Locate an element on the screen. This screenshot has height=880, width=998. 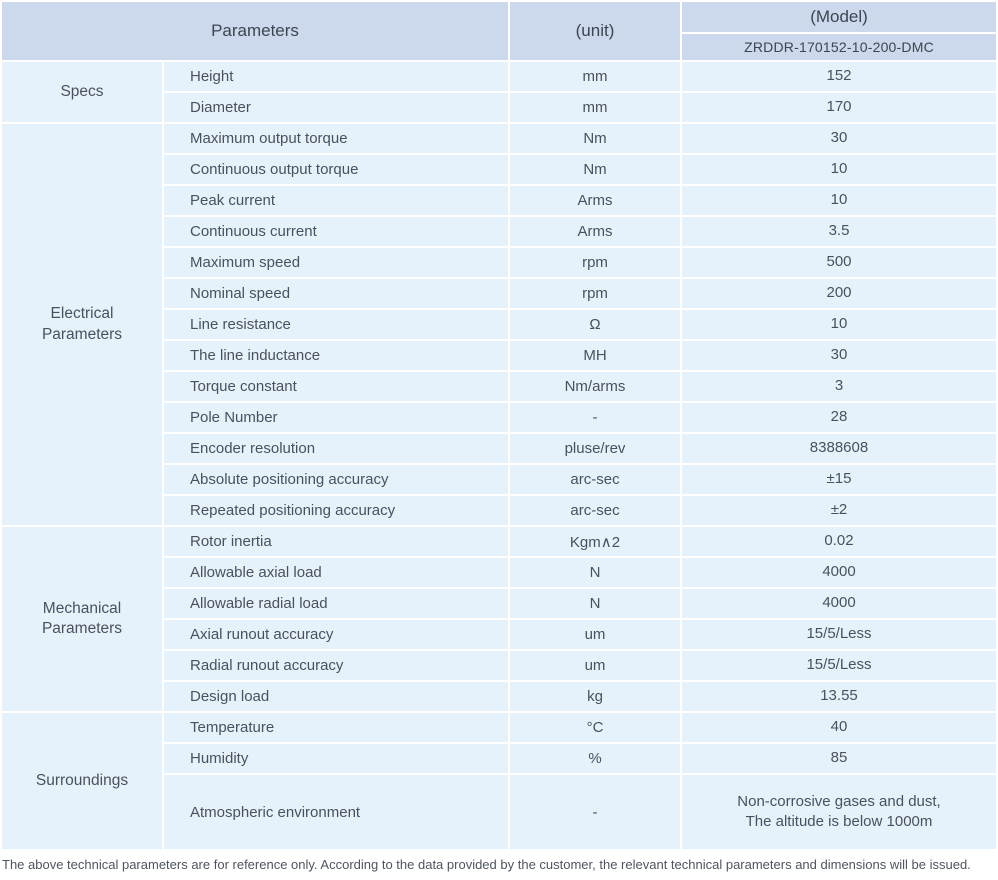
table-row: Torque constant Nm/arms 3 is located at coordinates (499, 386).